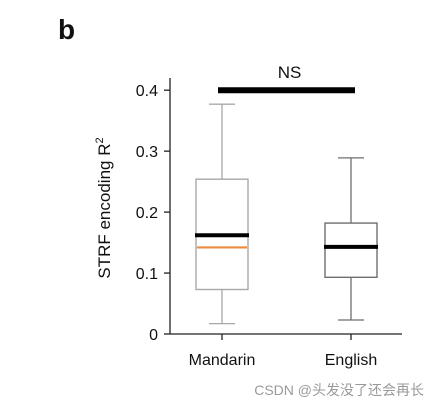  I want to click on watermark: CSDN @头发没了还会再长, so click(339, 390).